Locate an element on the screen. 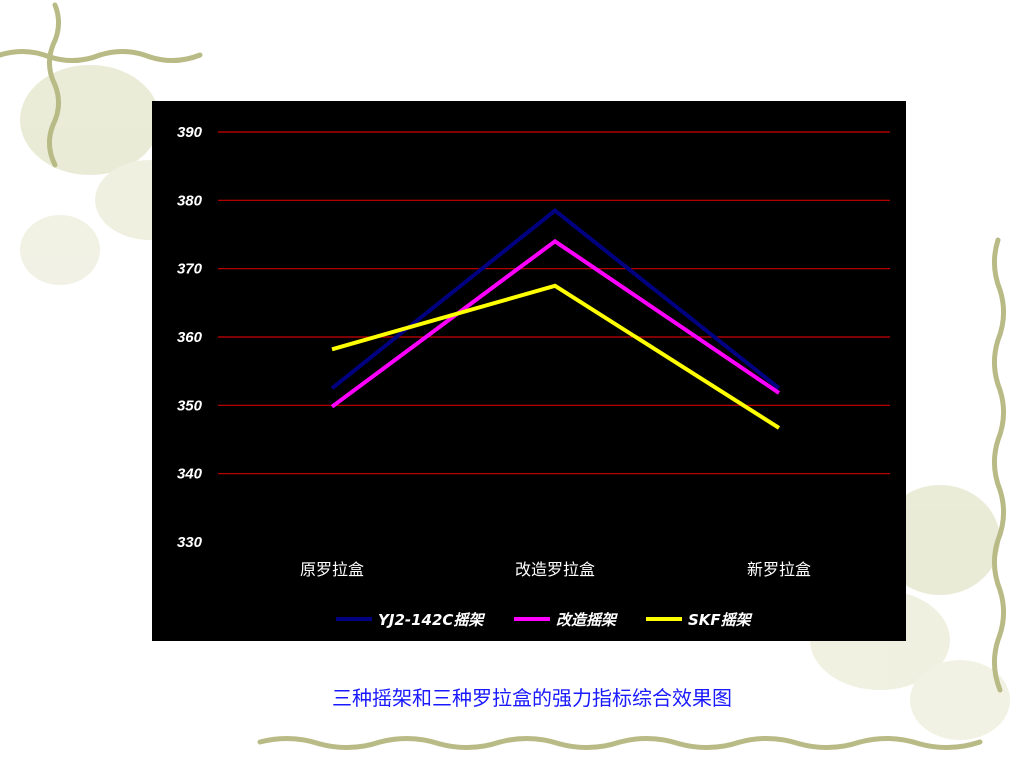 This screenshot has width=1024, height=768. series-lines is located at coordinates (555, 319).